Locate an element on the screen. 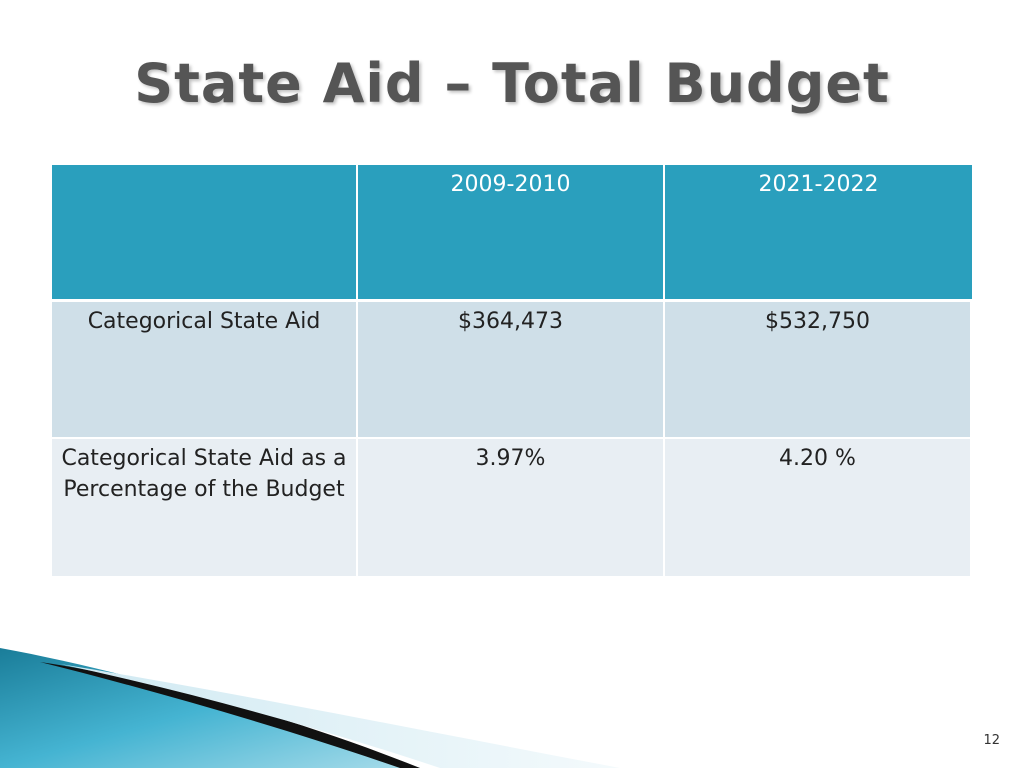 The height and width of the screenshot is (768, 1024). table-cell: $532,750 is located at coordinates (818, 370).